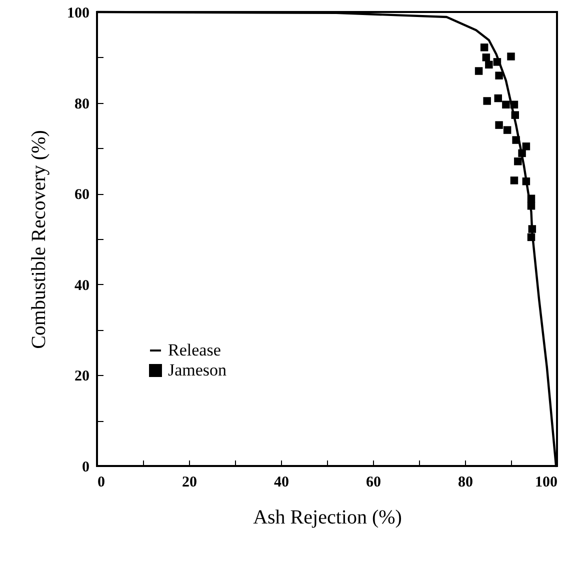  Describe the element at coordinates (198, 370) in the screenshot. I see `legend-label: Jameson` at that location.